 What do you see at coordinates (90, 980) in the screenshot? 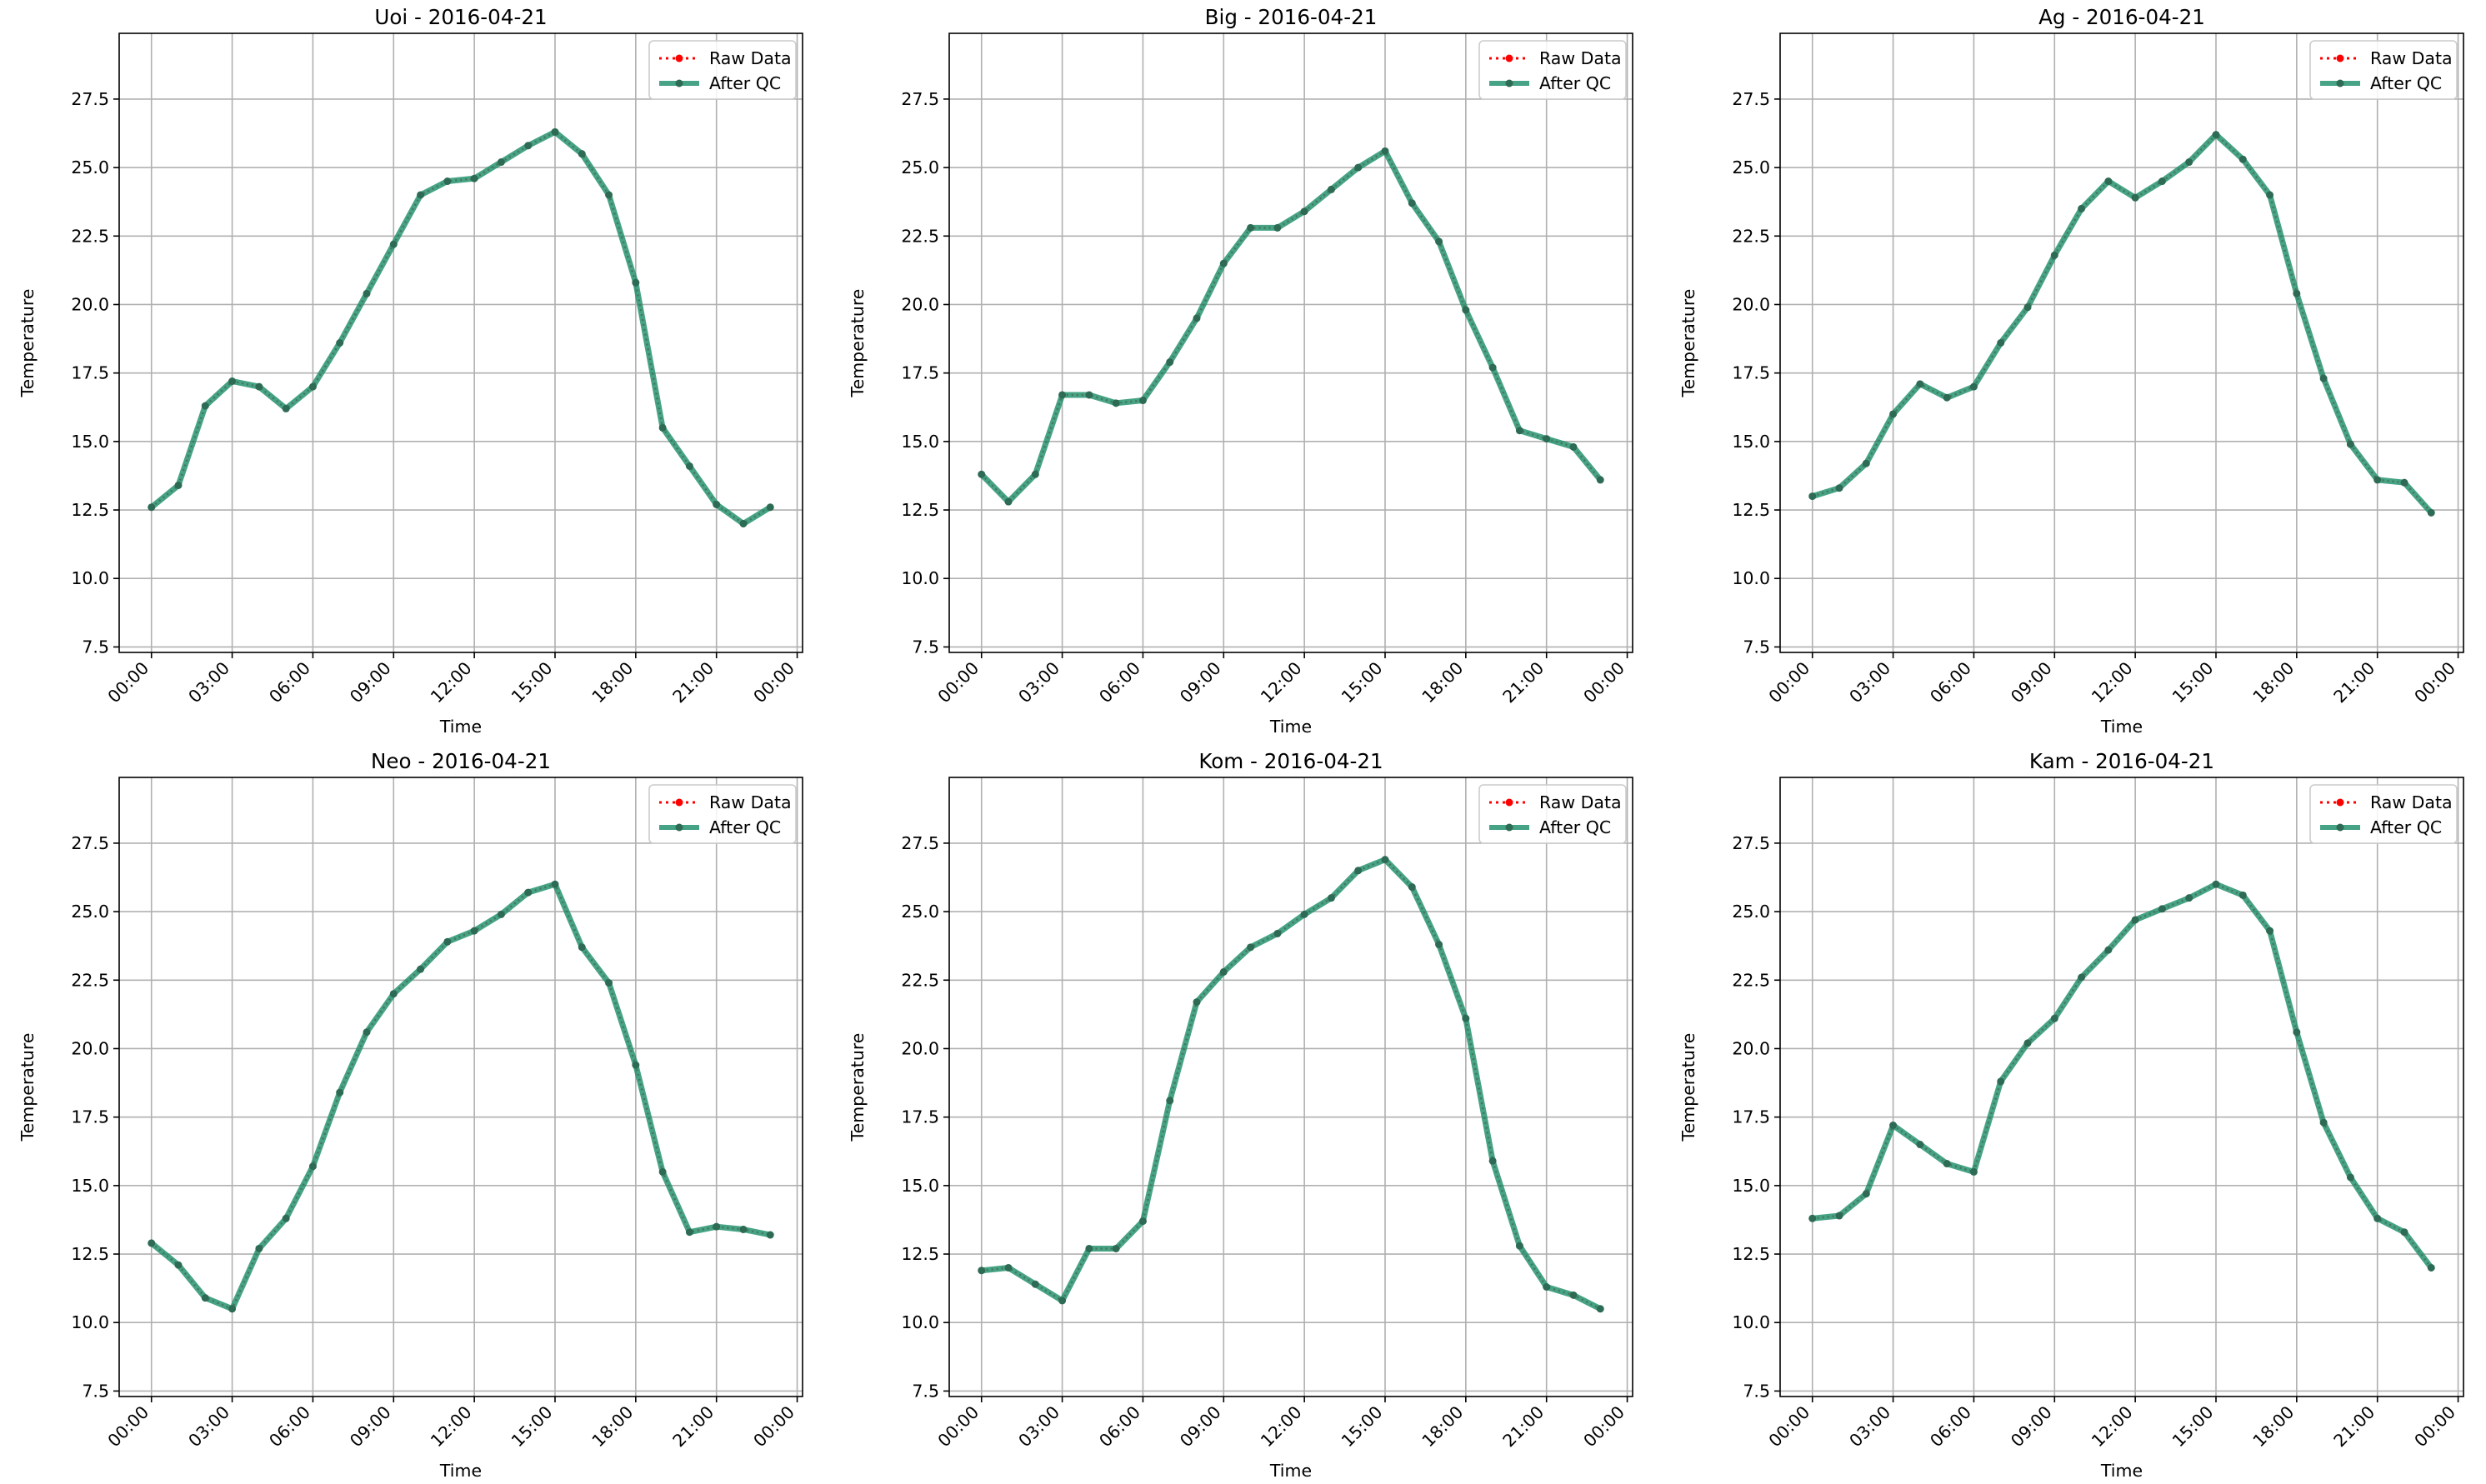
I see `y-tick-label: 22.5` at bounding box center [90, 980].